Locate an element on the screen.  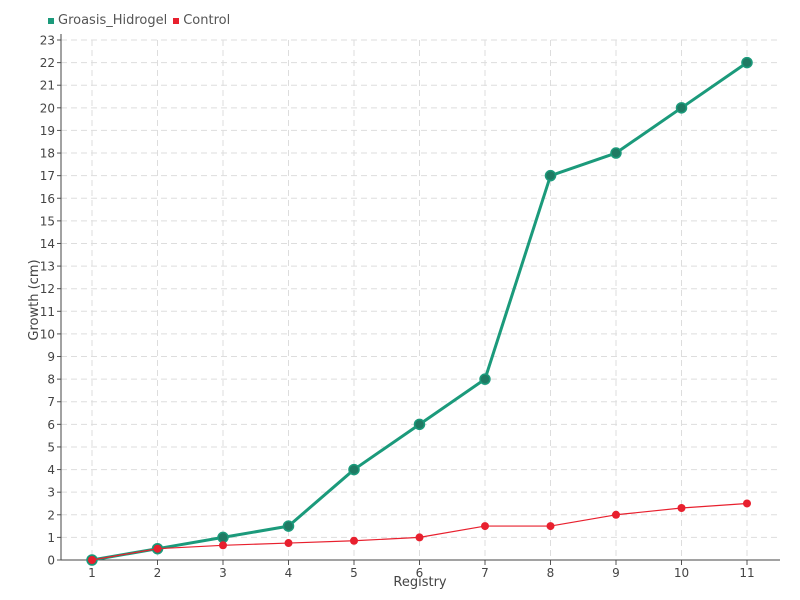
y-tick-label: 1 is located at coordinates (51, 538).